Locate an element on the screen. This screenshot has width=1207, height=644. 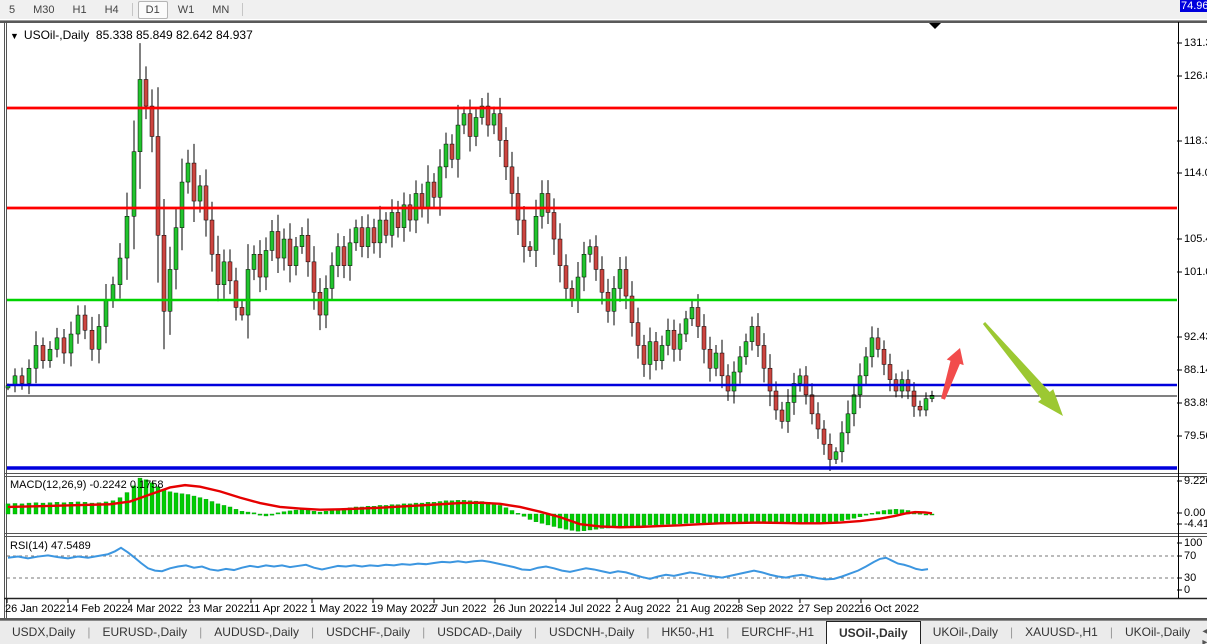
price-axis-label: 126.880 is located at coordinates (1195, 76).